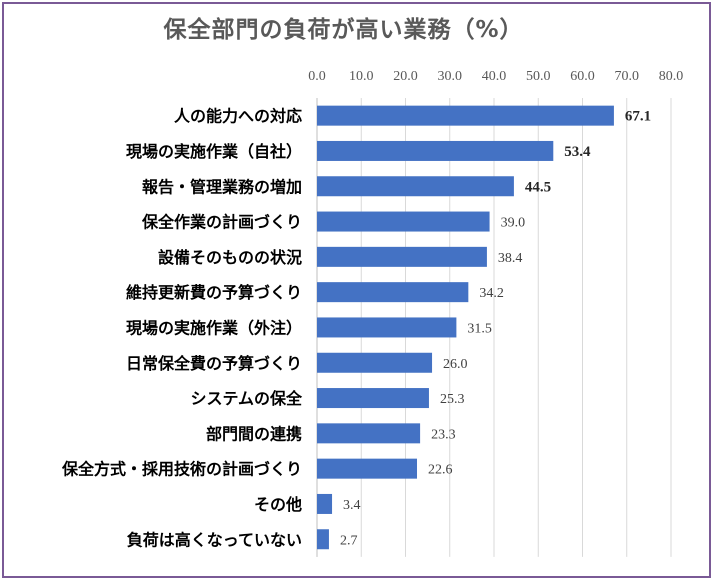 This screenshot has width=717, height=584. I want to click on category-label: 維持更新費の予算づくり, so click(214, 292).